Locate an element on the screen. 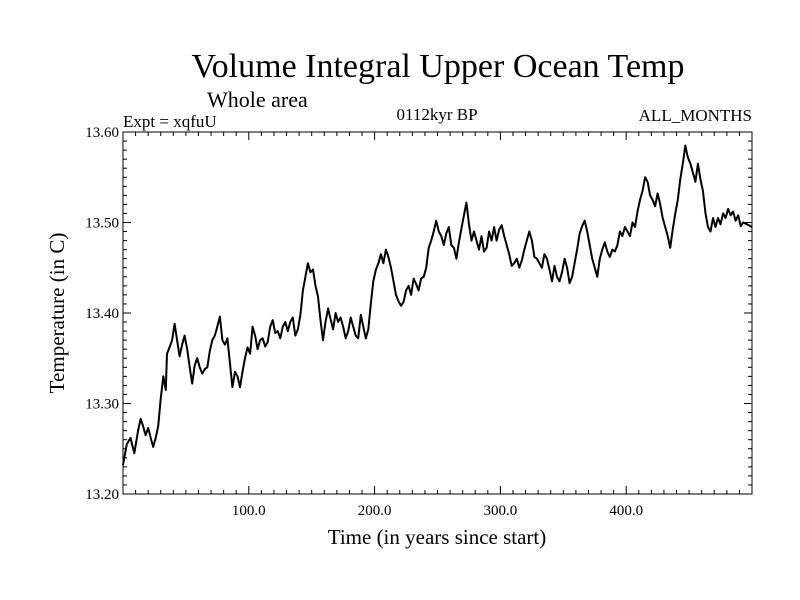  y-tick-label: 13.50 is located at coordinates (102, 224).